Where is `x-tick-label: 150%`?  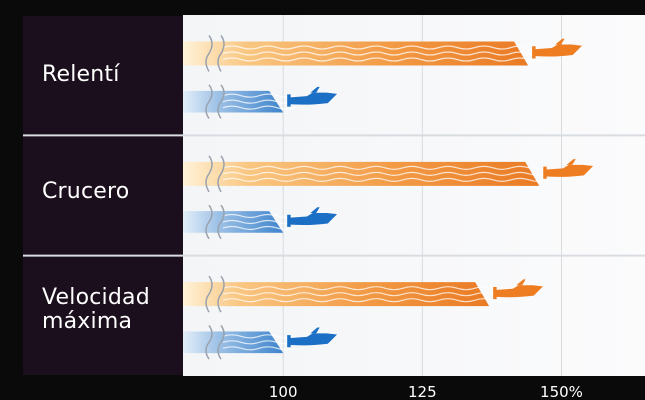
x-tick-label: 150% is located at coordinates (561, 391).